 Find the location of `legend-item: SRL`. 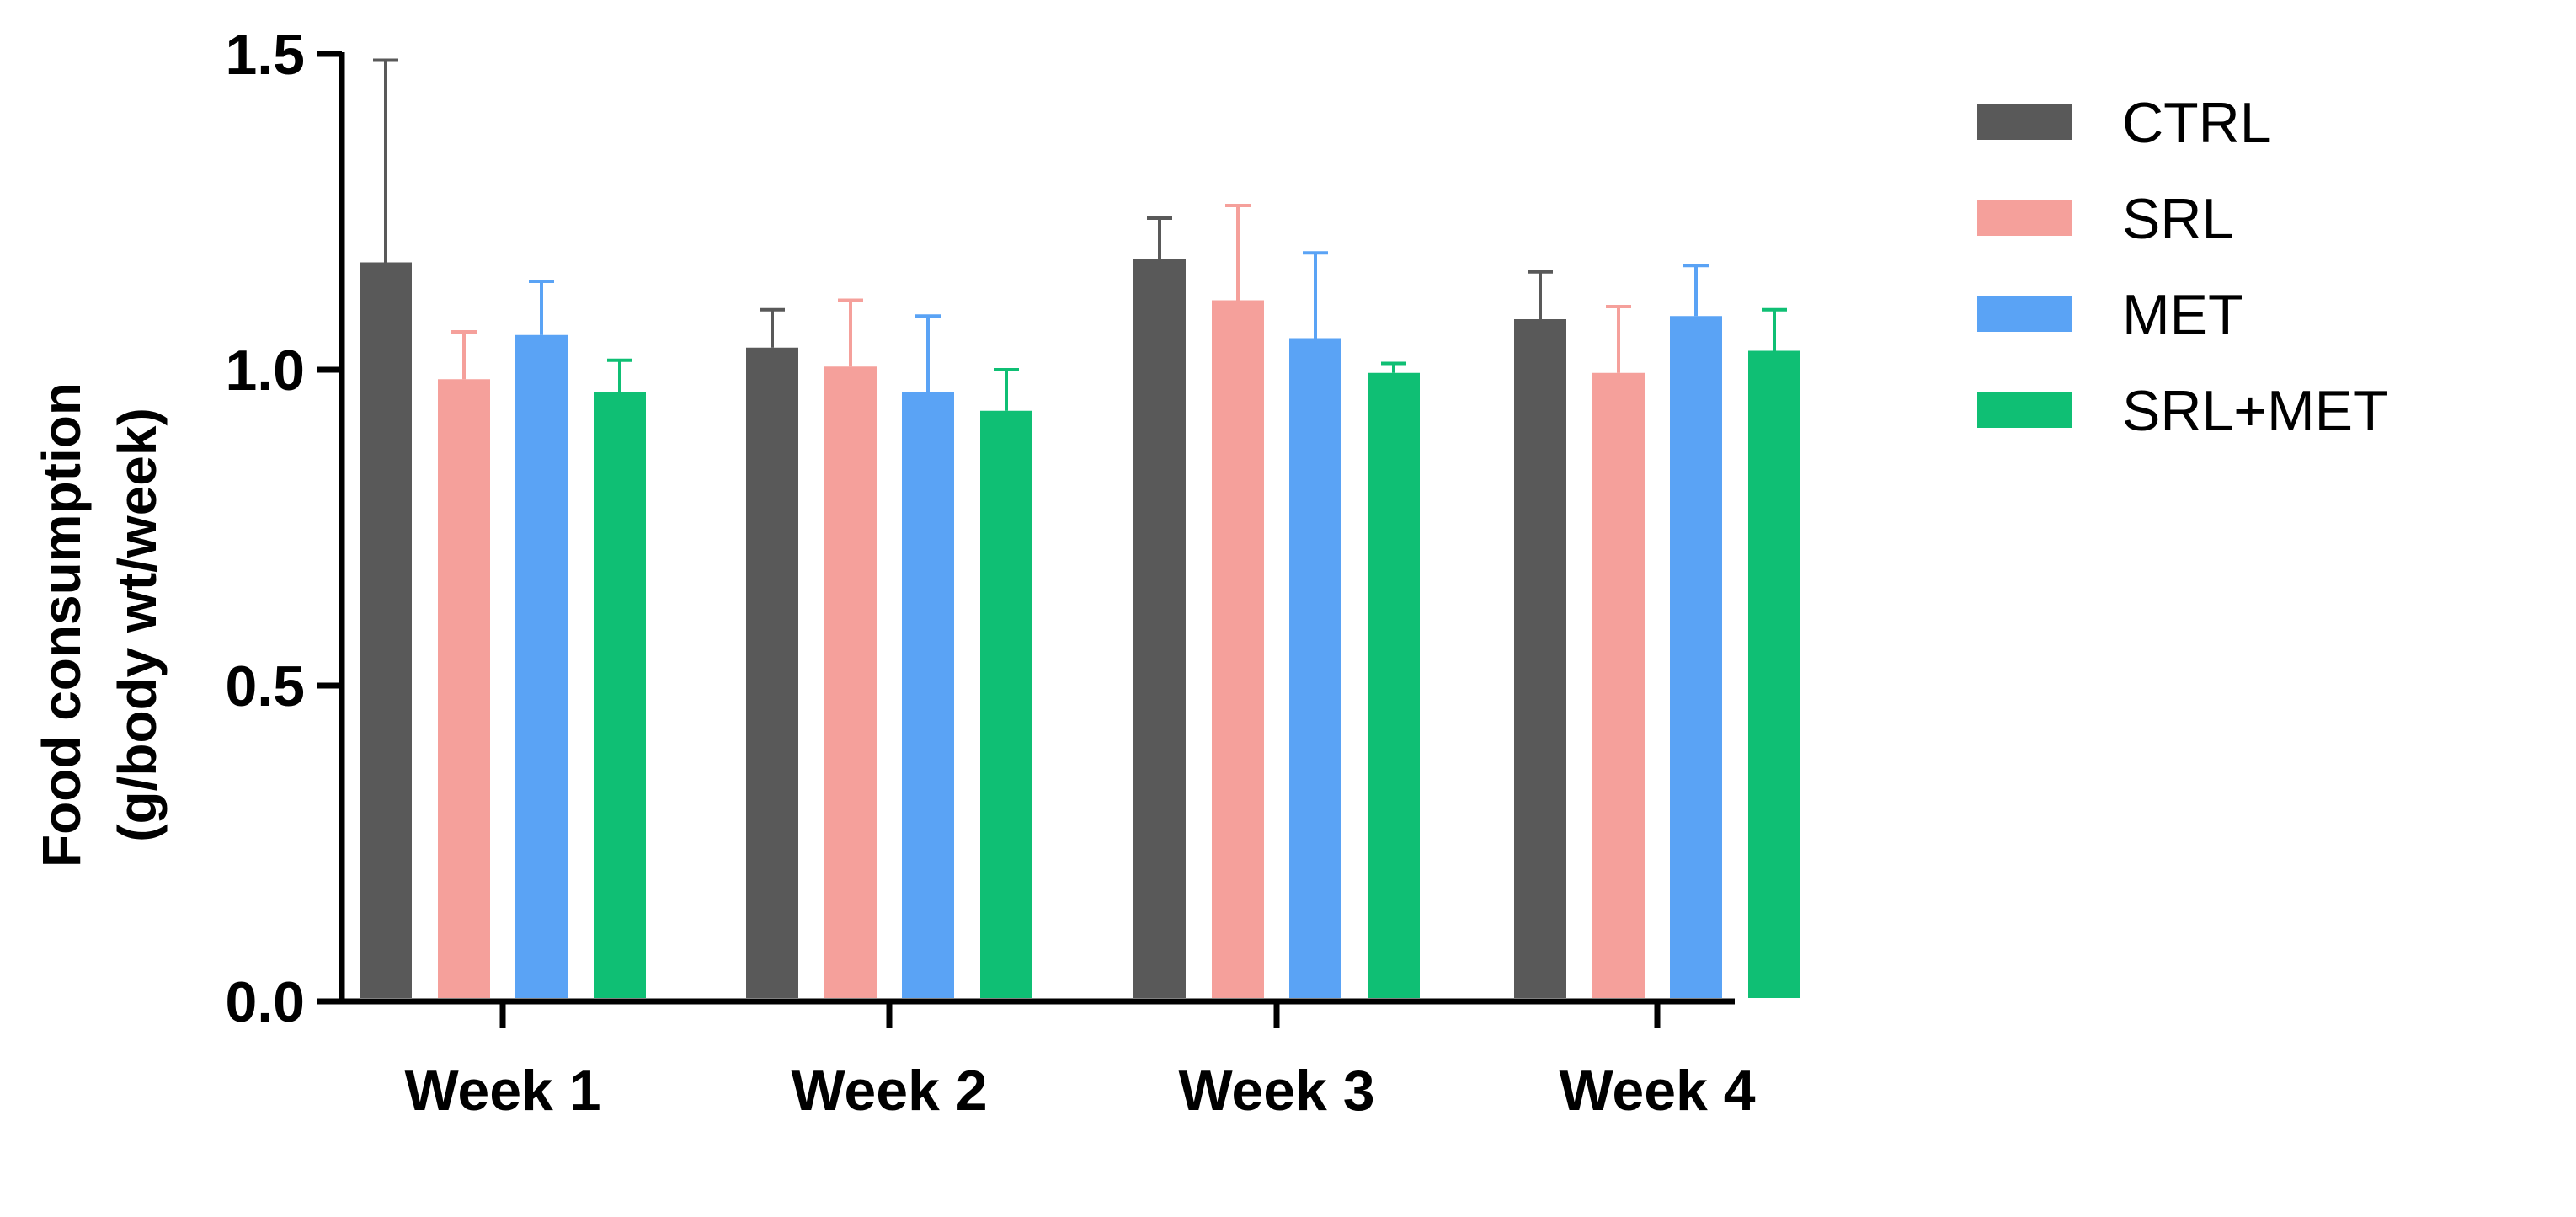

legend-item: SRL is located at coordinates (2105, 219).